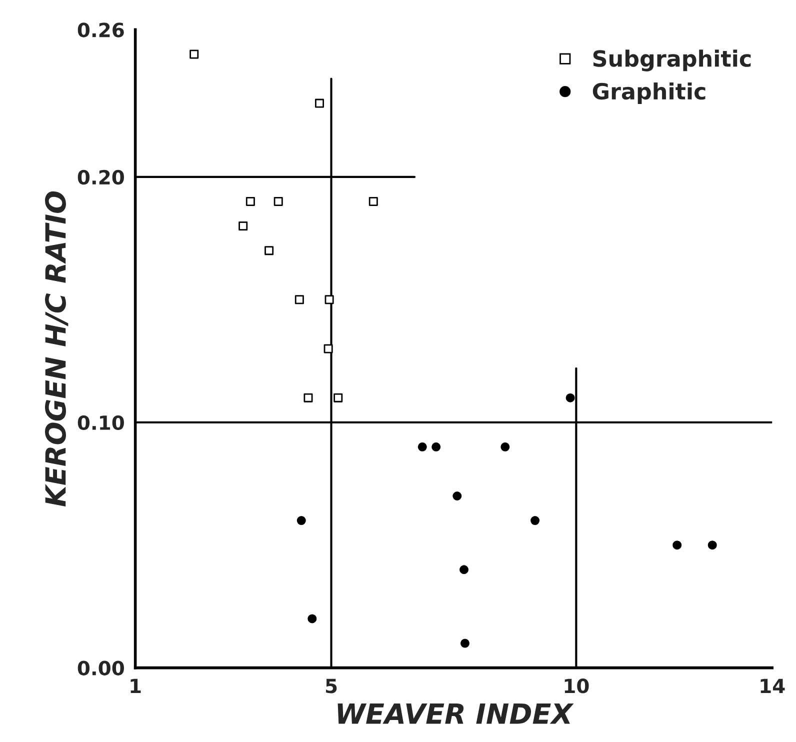  I want to click on y-tick-label: 0.26, so click(101, 30).